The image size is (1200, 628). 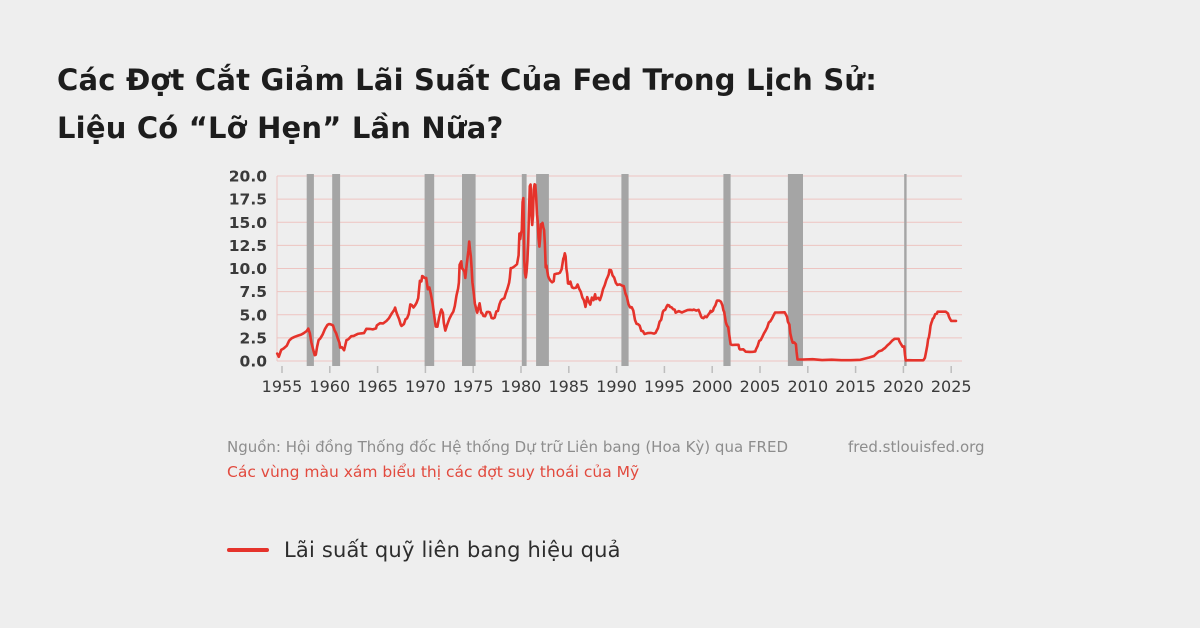 What do you see at coordinates (473, 386) in the screenshot?
I see `x-axis-label: 1975` at bounding box center [473, 386].